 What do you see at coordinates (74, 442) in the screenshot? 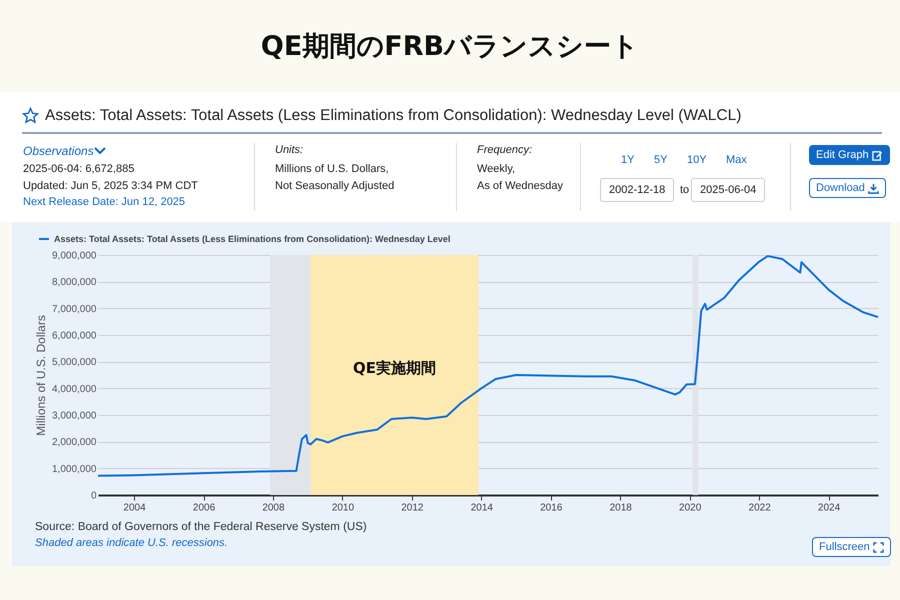
I see `y-tick-label: 2,000,000` at bounding box center [74, 442].